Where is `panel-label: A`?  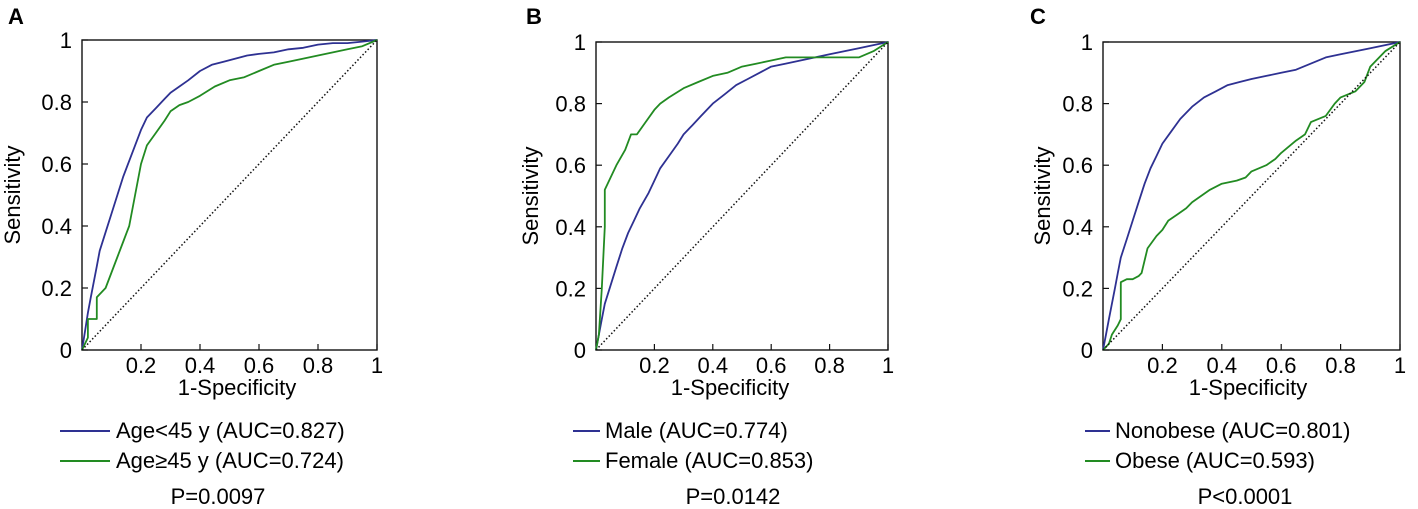 panel-label: A is located at coordinates (16, 16).